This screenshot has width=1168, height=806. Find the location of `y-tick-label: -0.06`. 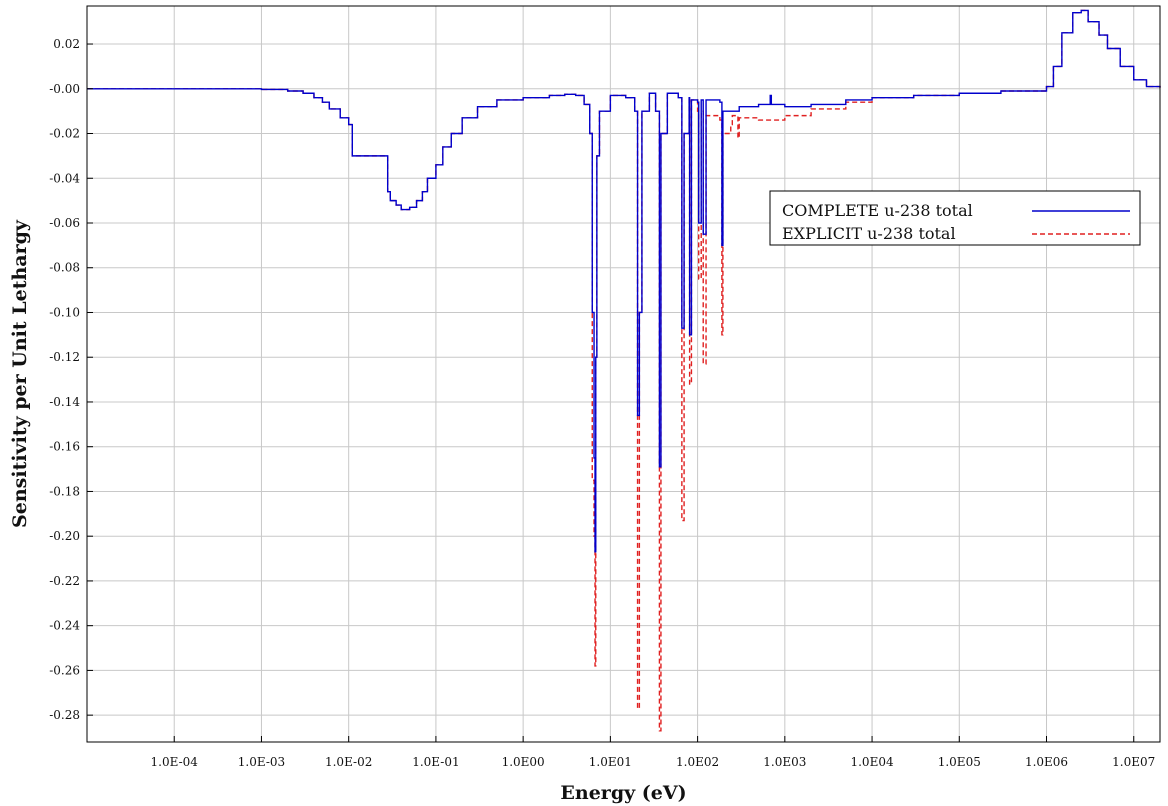

y-tick-label: -0.06 is located at coordinates (64, 223).